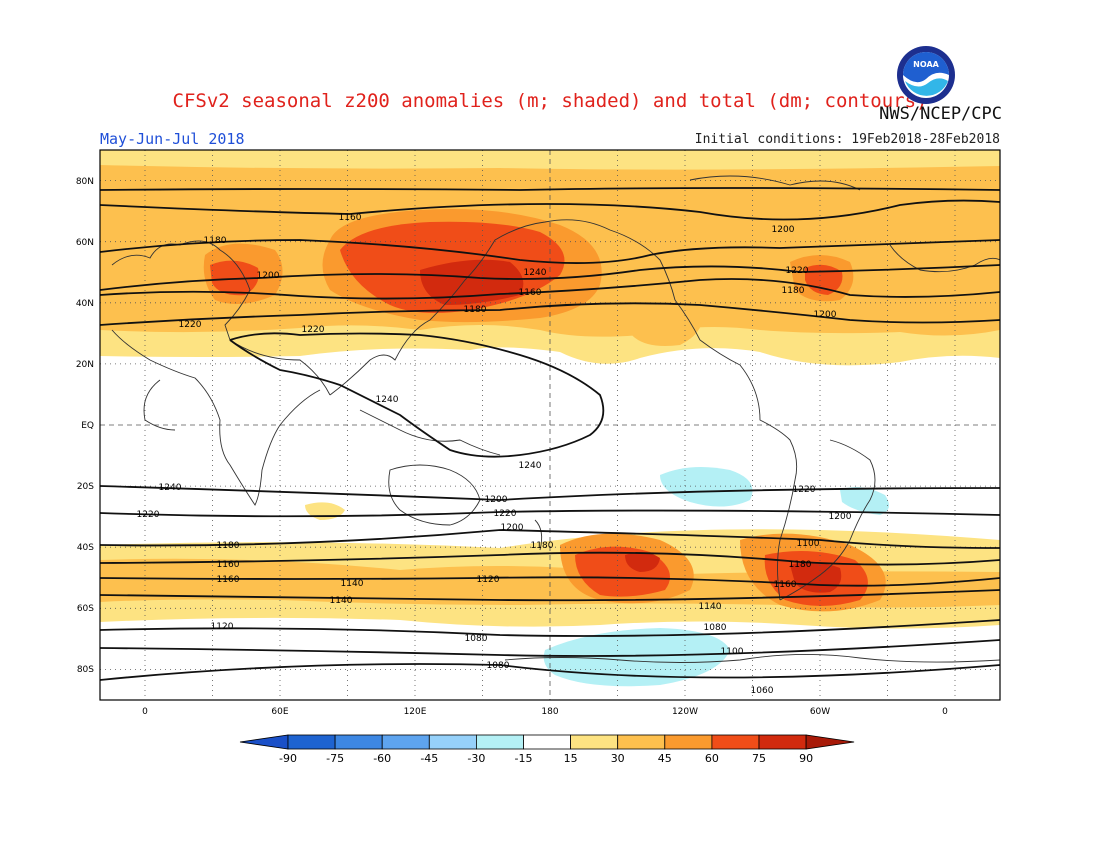 This screenshot has width=1100, height=850. What do you see at coordinates (685, 712) in the screenshot?
I see `lon-label: 120W` at bounding box center [685, 712].